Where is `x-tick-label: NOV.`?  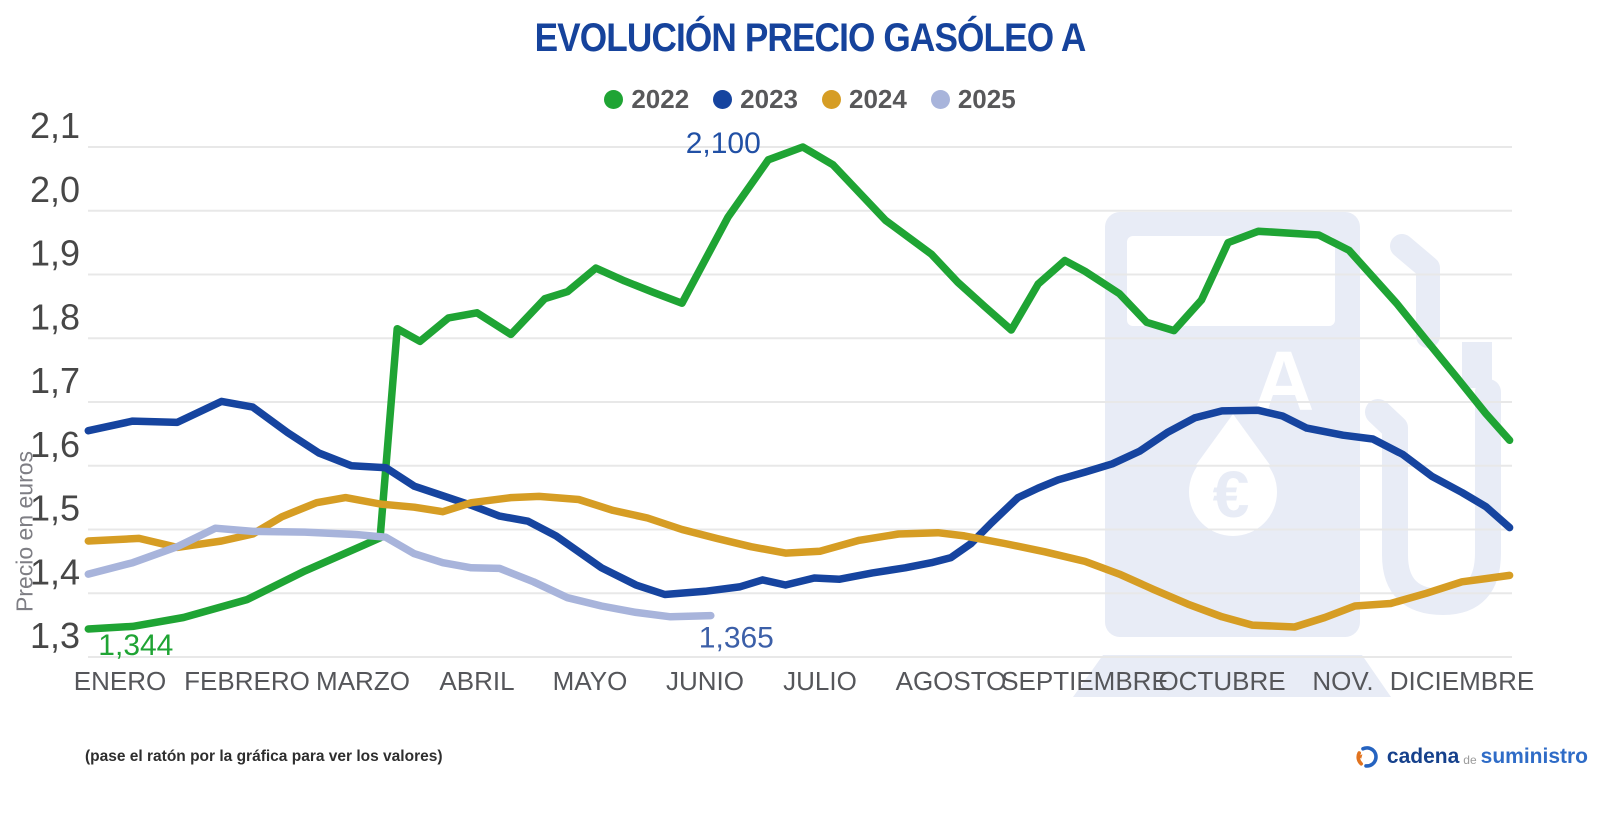
x-tick-label: NOV. is located at coordinates (1342, 681).